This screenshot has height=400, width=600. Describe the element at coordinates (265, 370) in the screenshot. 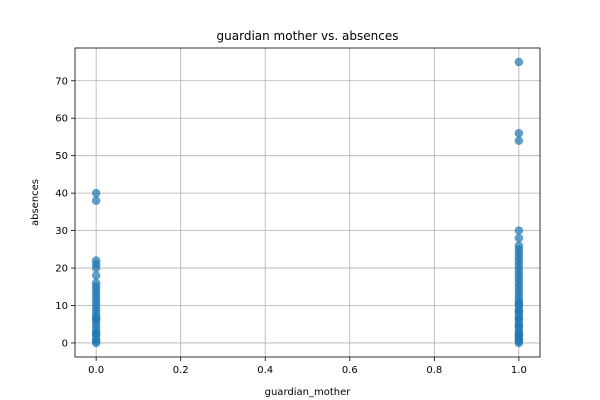

I see `x-tick-label: 0.4` at that location.